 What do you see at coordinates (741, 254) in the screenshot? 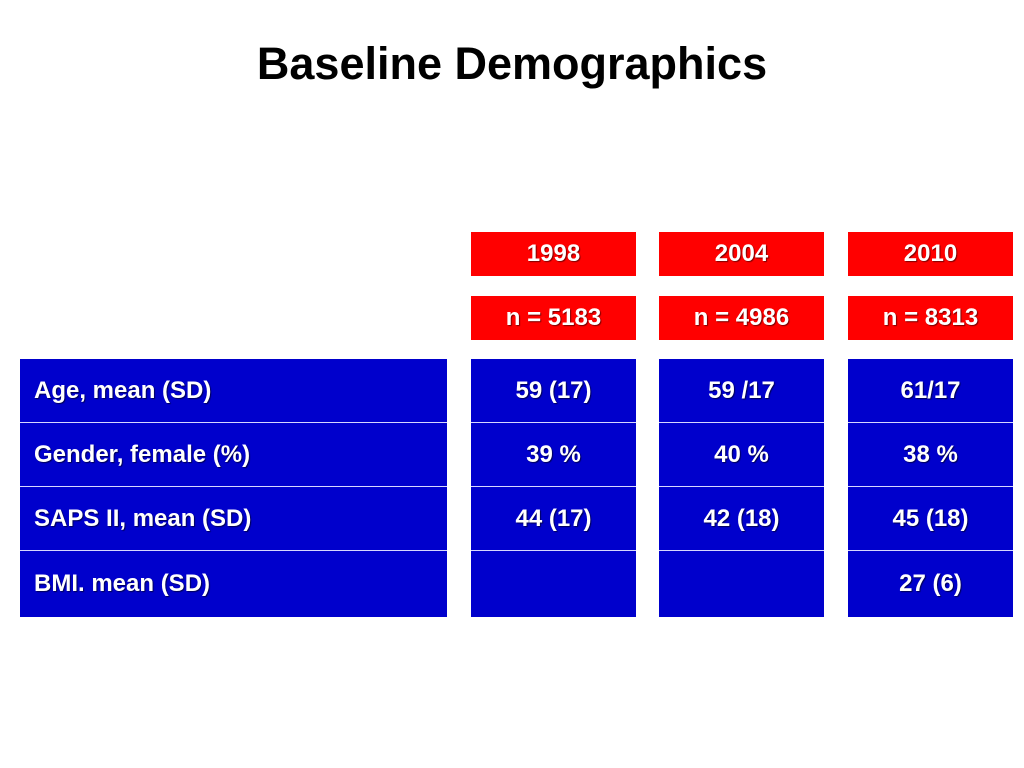
I see `year-header-2004: 2004` at bounding box center [741, 254].